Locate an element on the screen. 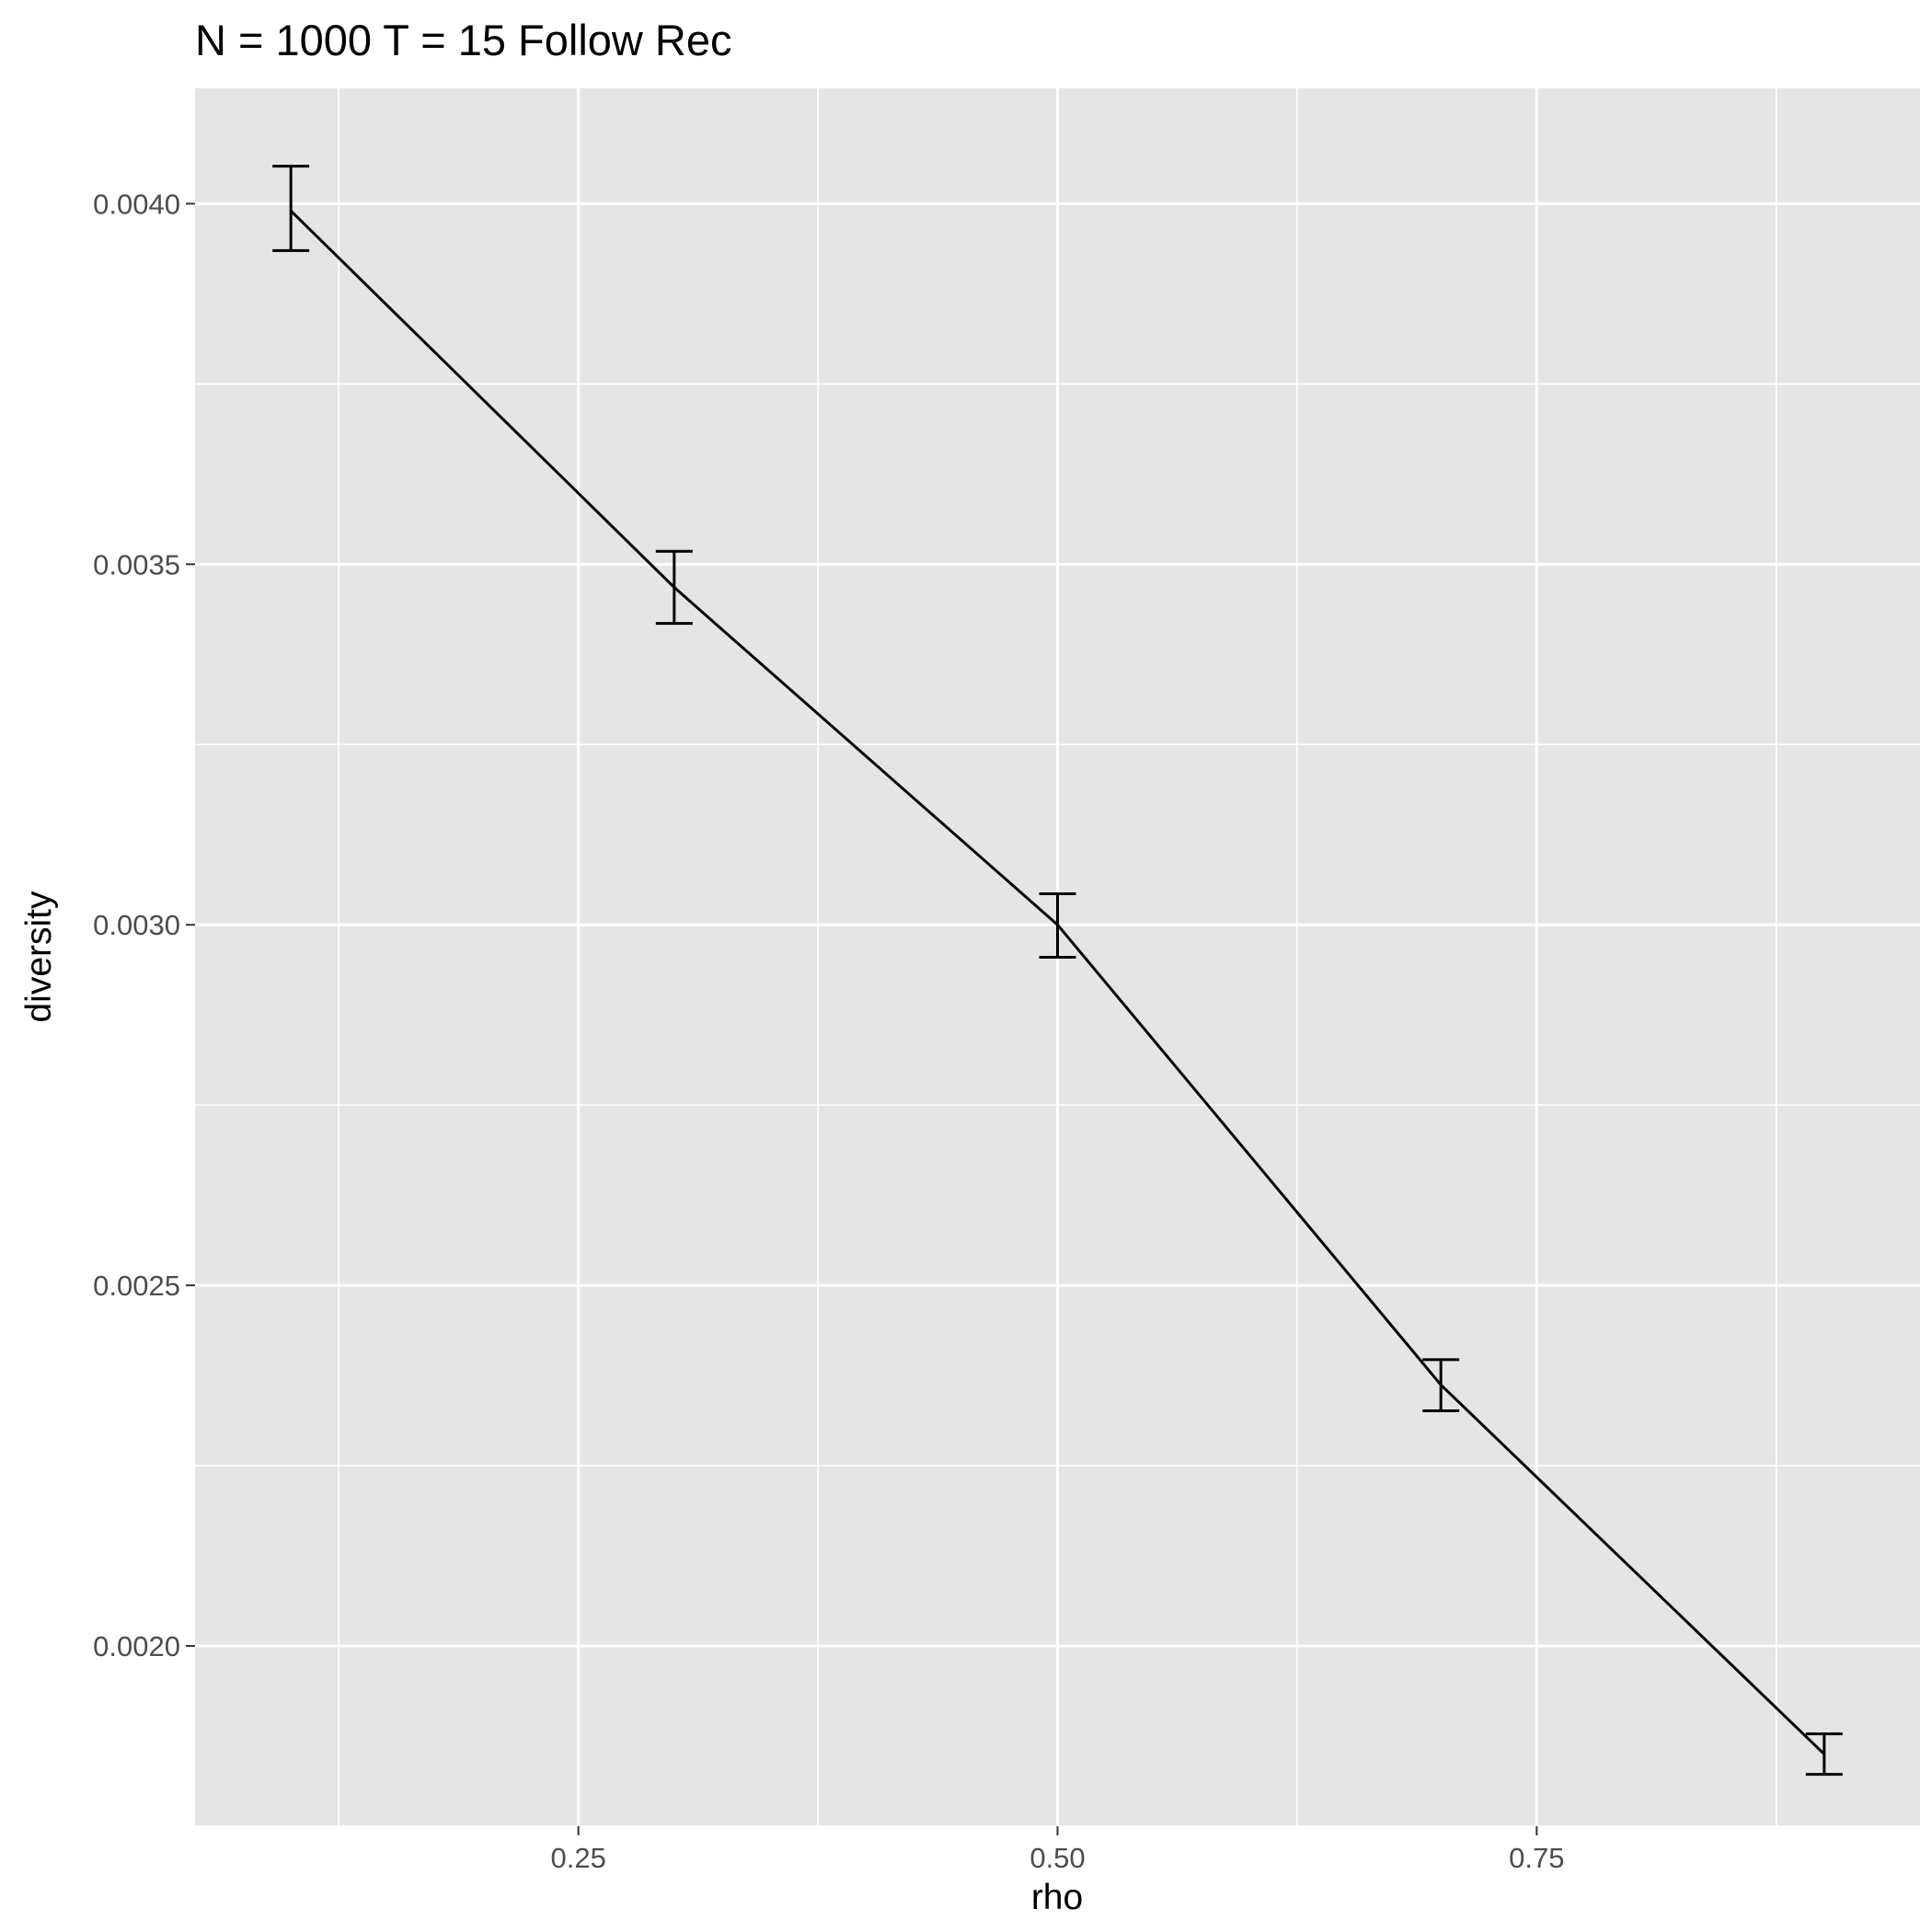 The width and height of the screenshot is (1932, 1932). y-tick-label: 0.0035 is located at coordinates (136, 564).